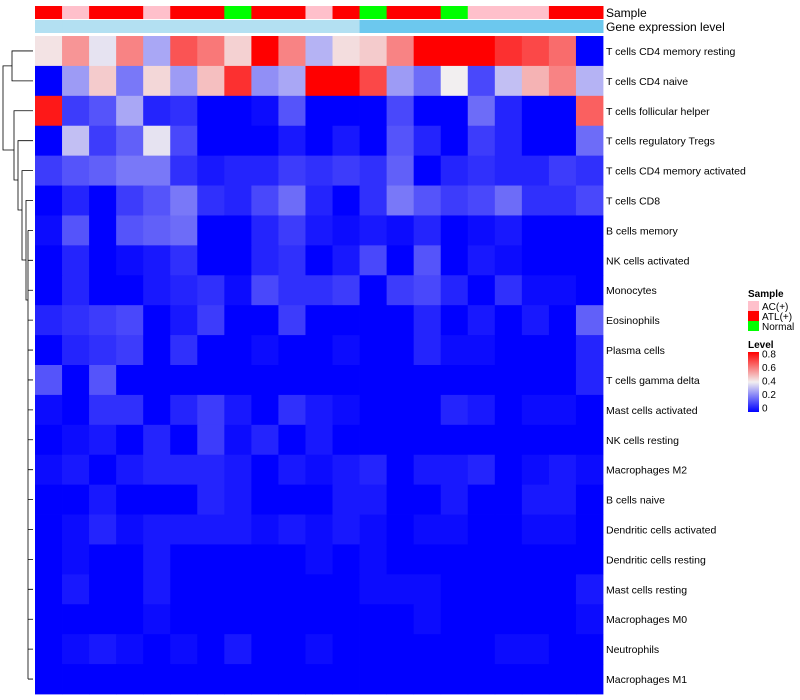 The height and width of the screenshot is (700, 800). Describe the element at coordinates (647, 82) in the screenshot. I see `row-label: T cells CD4 naive` at that location.